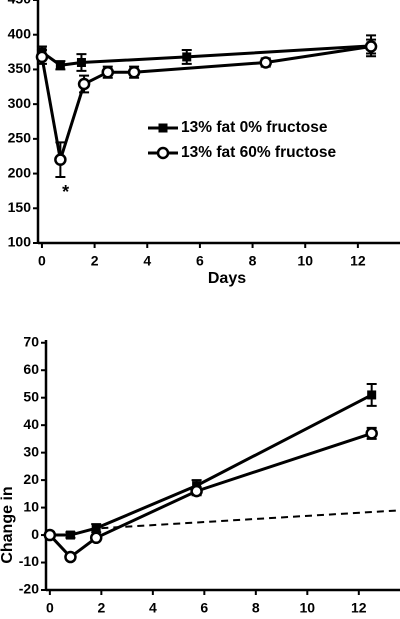  Describe the element at coordinates (35, 534) in the screenshot. I see `y-tick-label: 0` at that location.